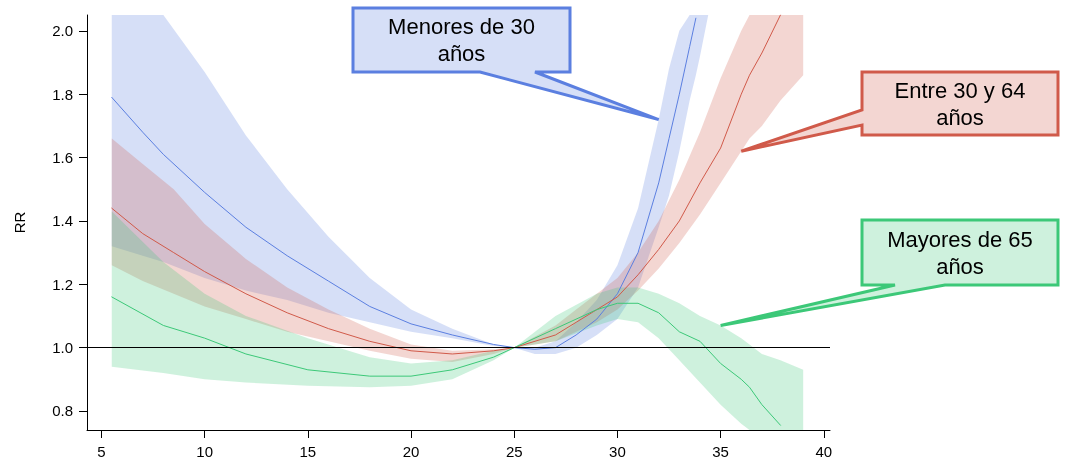  I want to click on annotation: Menores de 30 años, so click(461, 40).